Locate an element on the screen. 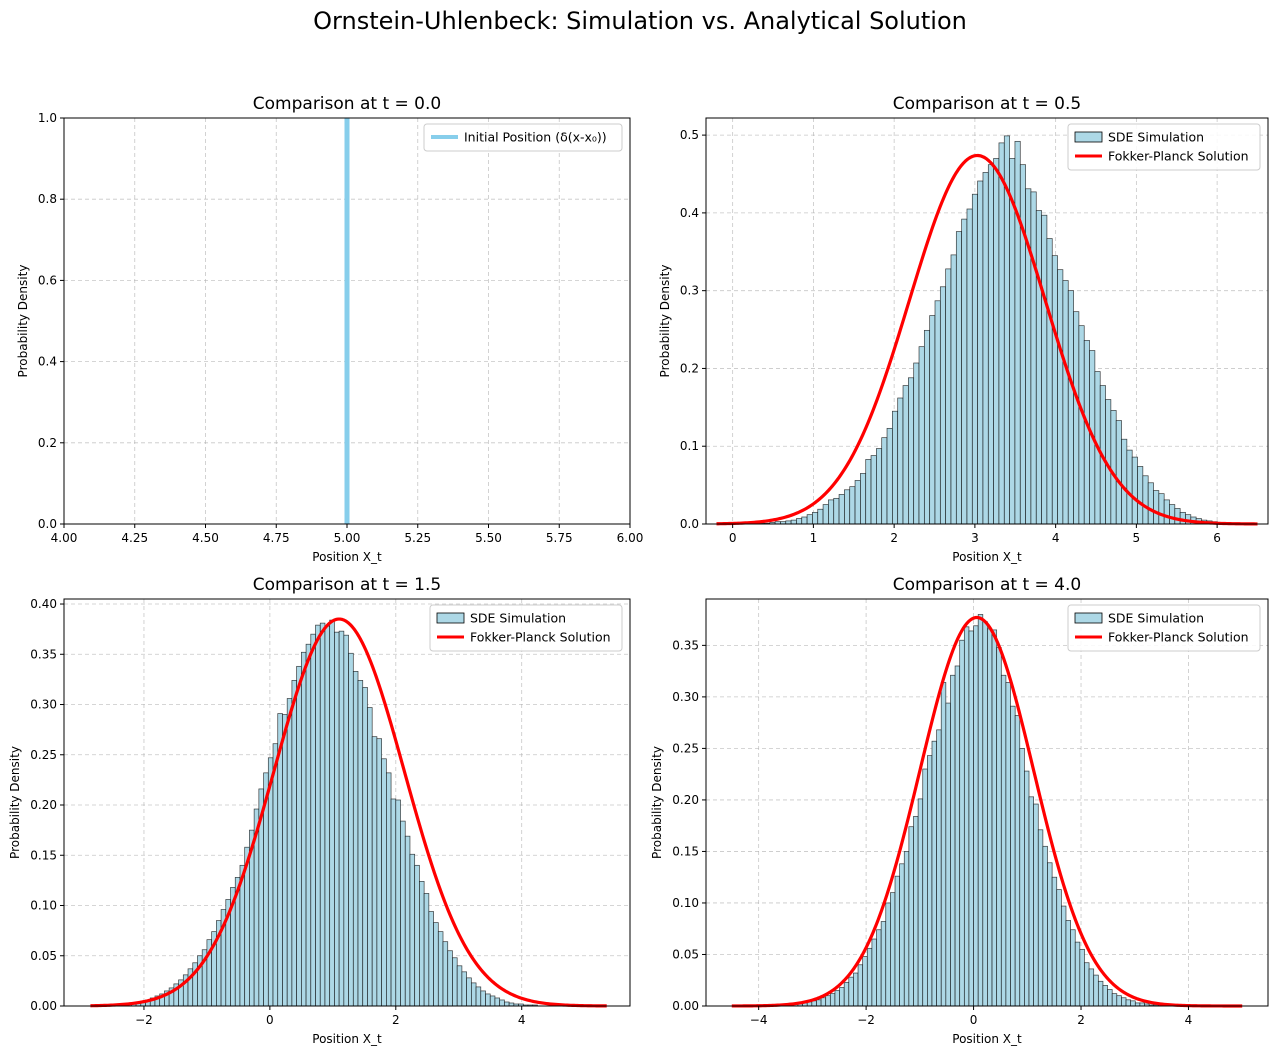 Image resolution: width=1280 pixels, height=1055 pixels. fokker-planck-curve is located at coordinates (348, 812).